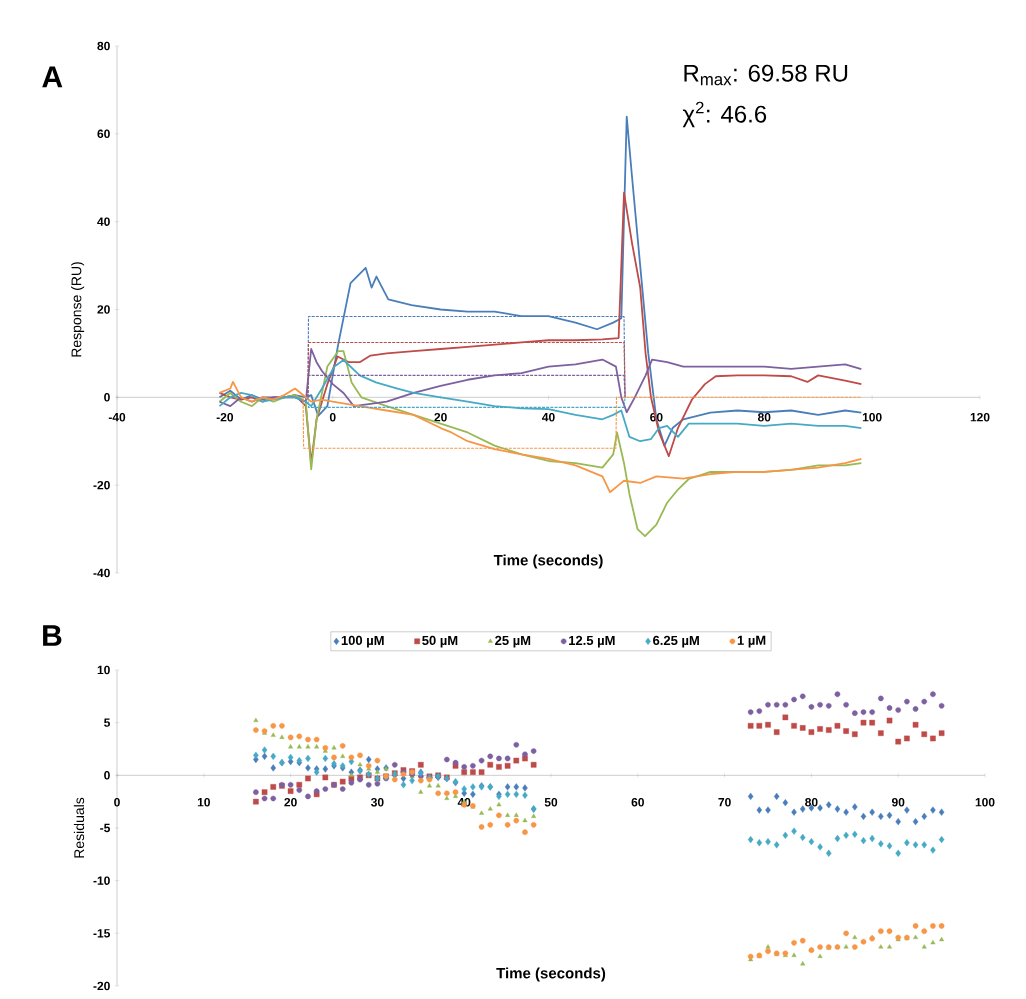  Describe the element at coordinates (548, 417) in the screenshot. I see `x-tick-label: 40` at that location.